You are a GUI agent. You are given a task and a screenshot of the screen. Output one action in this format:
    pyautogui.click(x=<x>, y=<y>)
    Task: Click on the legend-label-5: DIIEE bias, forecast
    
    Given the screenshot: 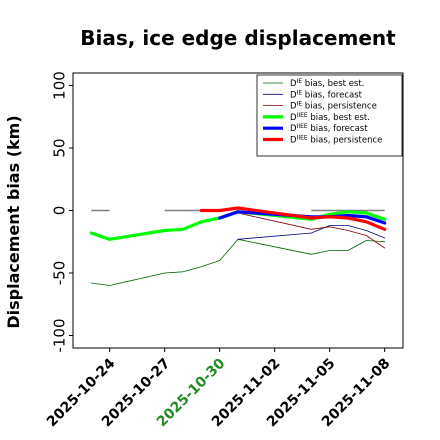 What is the action you would take?
    pyautogui.click(x=329, y=128)
    